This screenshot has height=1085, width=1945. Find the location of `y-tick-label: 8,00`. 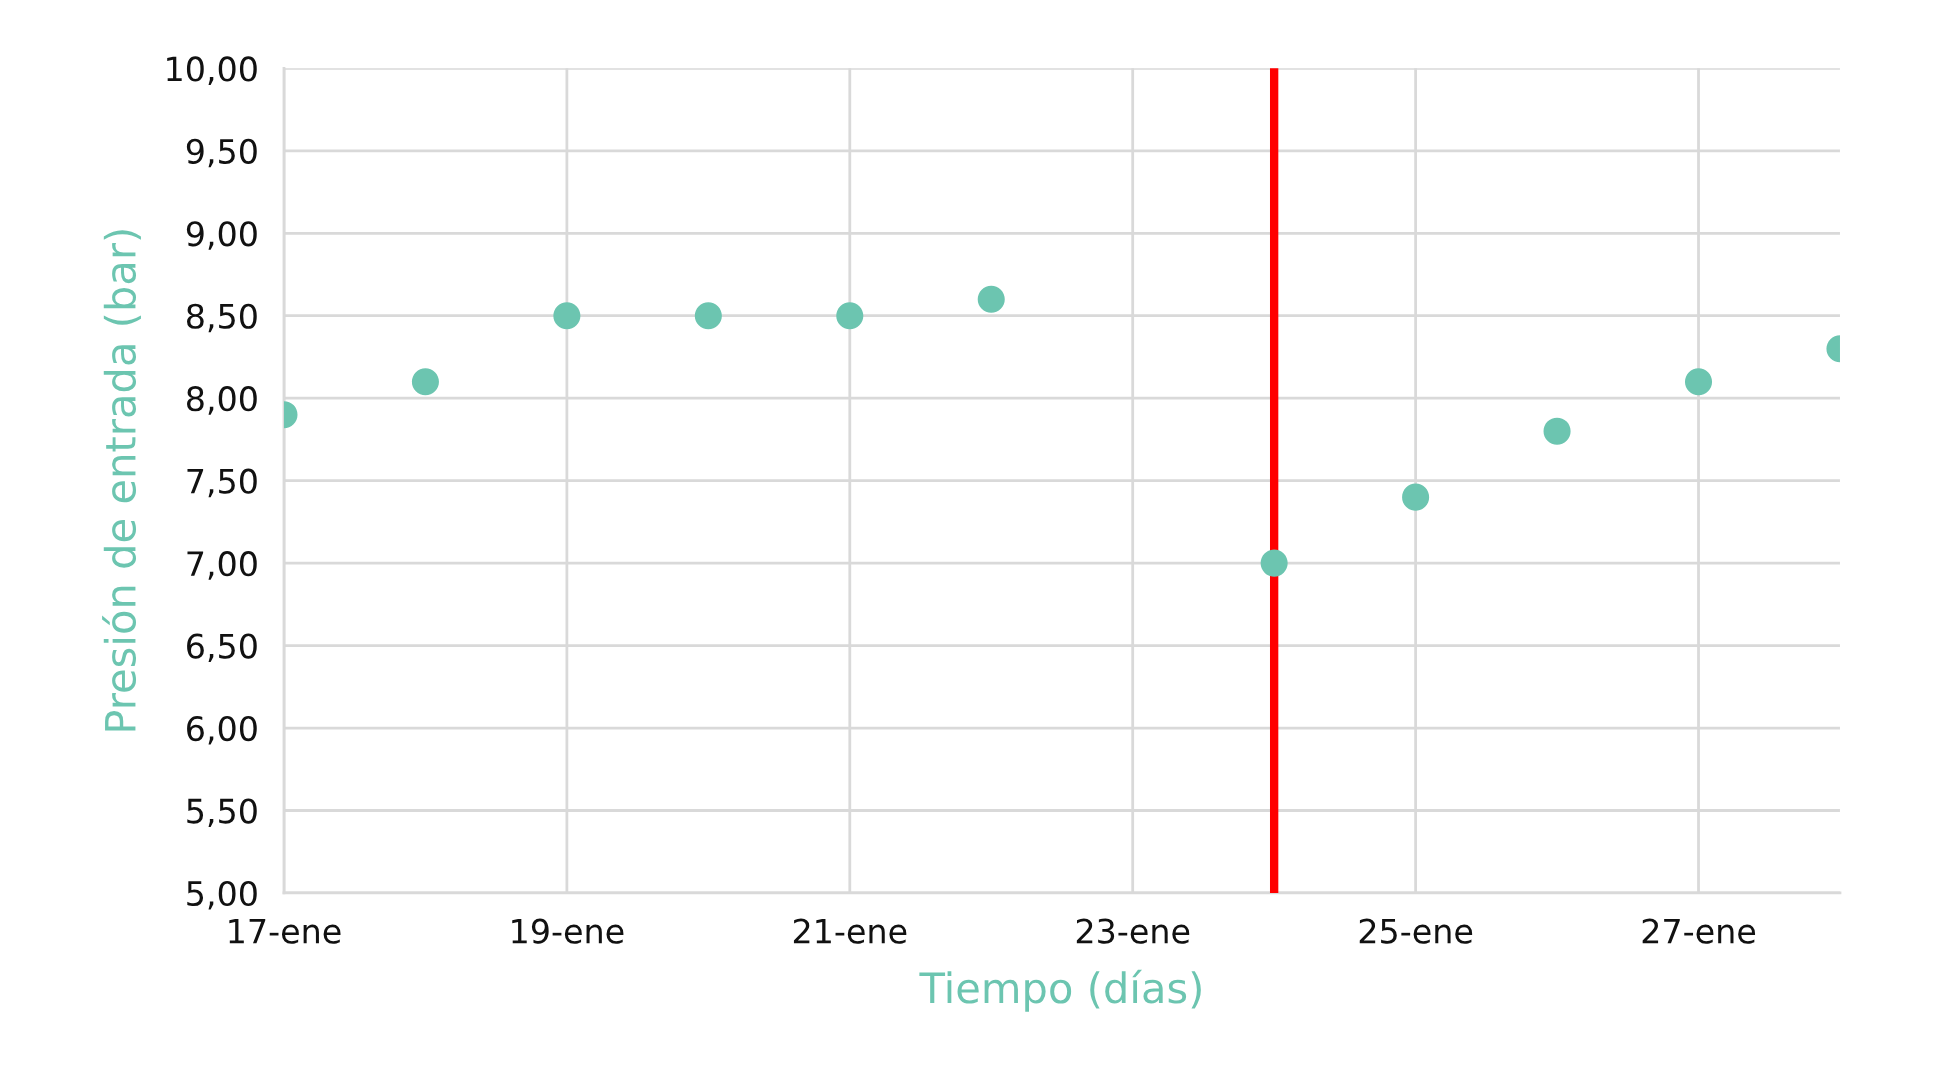

y-tick-label: 8,00 is located at coordinates (222, 400).